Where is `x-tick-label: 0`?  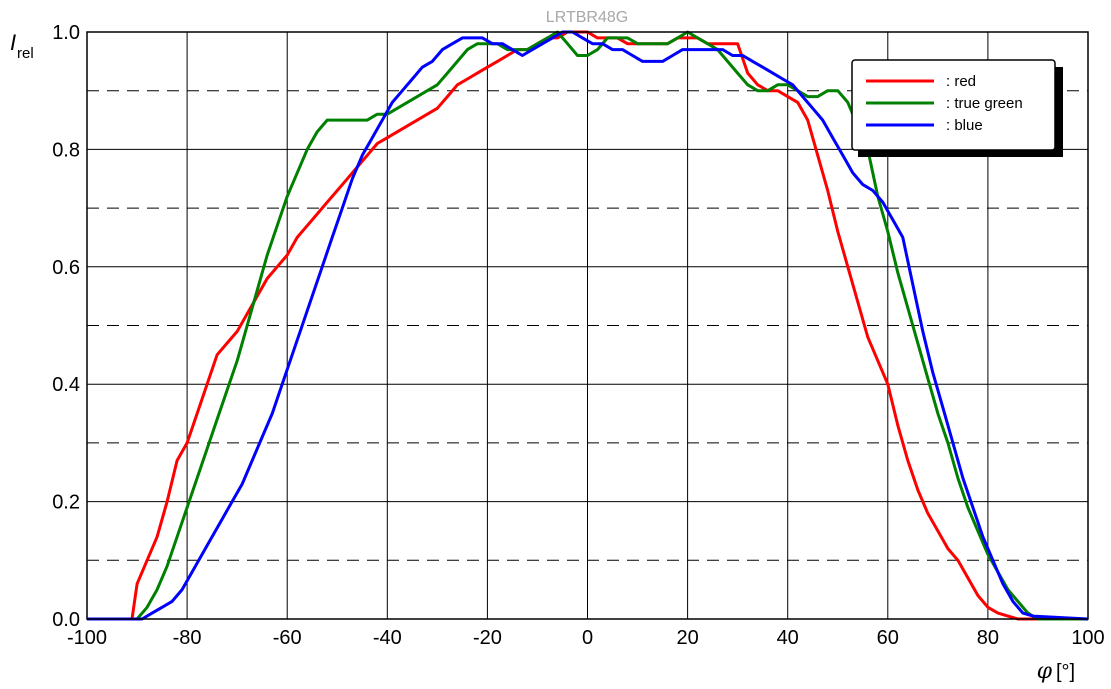 x-tick-label: 0 is located at coordinates (587, 638).